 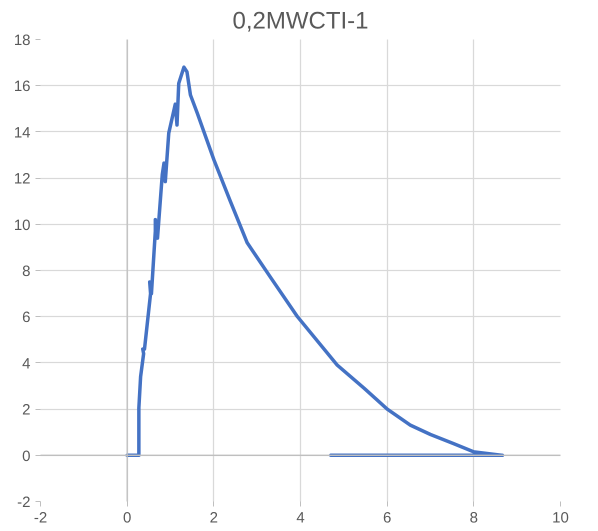 I want to click on y-tick-label: 6, so click(x=26, y=317).